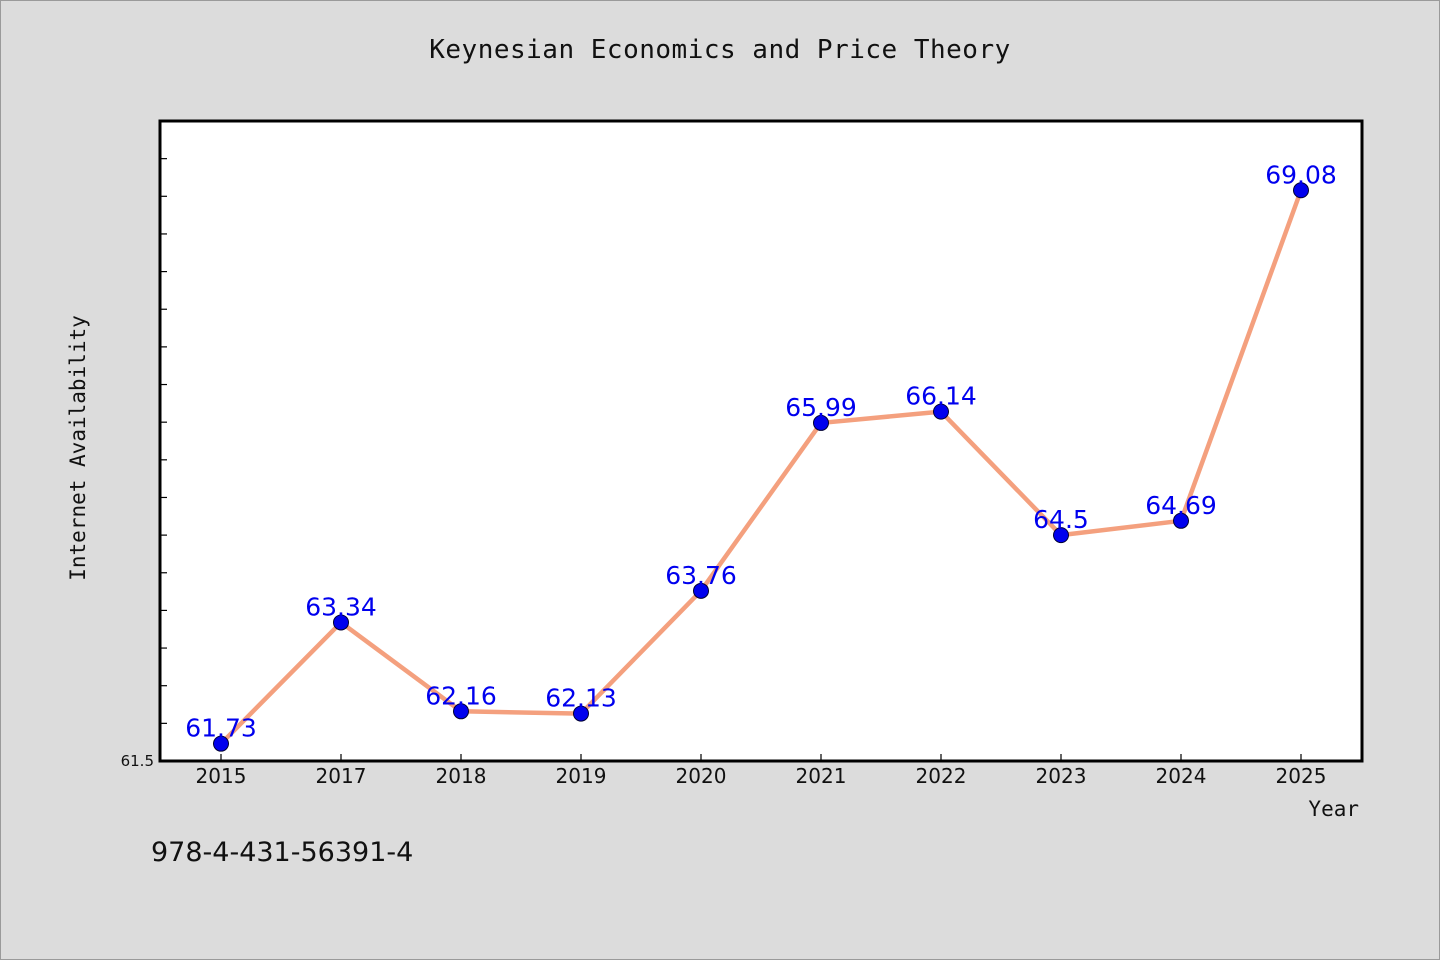 This screenshot has height=960, width=1440. I want to click on data-label: 62.13, so click(581, 698).